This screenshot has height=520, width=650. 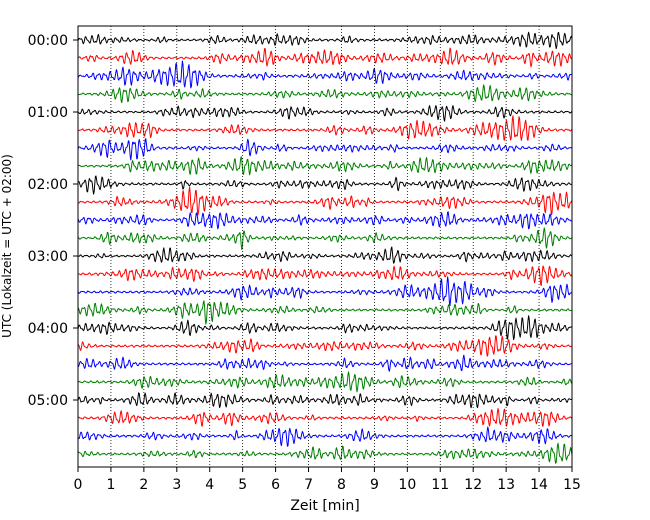 I want to click on x-axis-label: Zeit [min], so click(x=324, y=506).